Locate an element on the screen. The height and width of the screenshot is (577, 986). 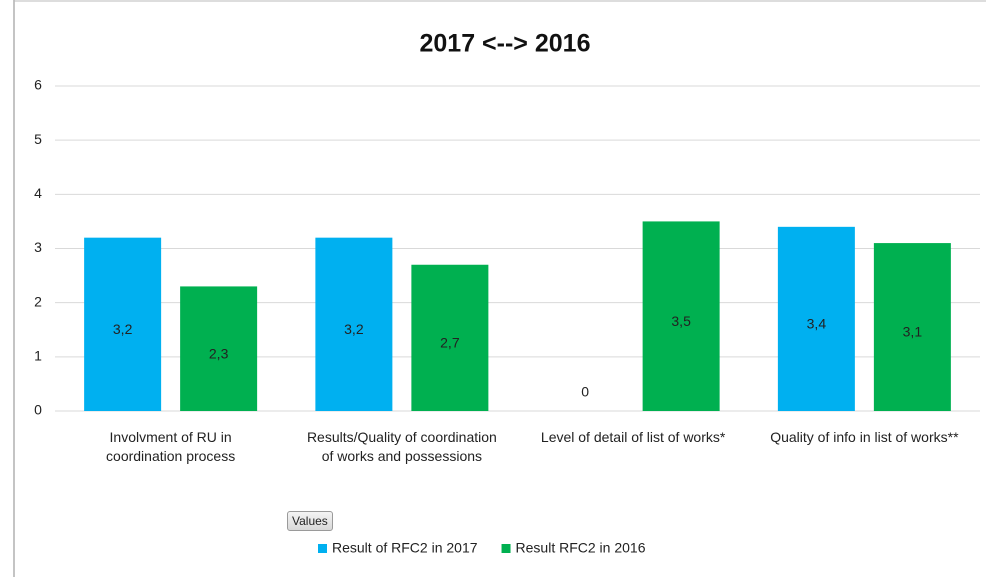
data-label: 3,4 is located at coordinates (817, 324).